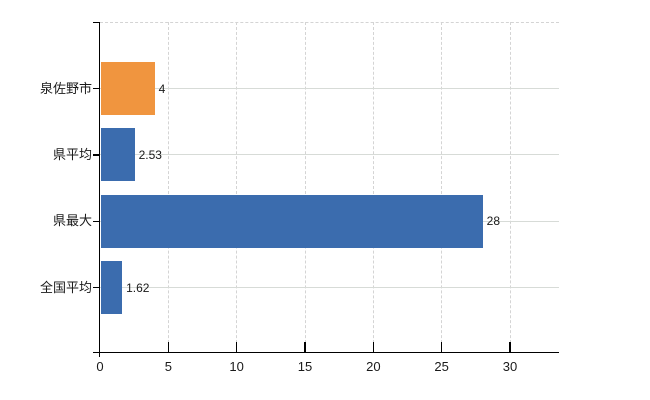  What do you see at coordinates (510, 366) in the screenshot?
I see `x-tick-label: 30` at bounding box center [510, 366].